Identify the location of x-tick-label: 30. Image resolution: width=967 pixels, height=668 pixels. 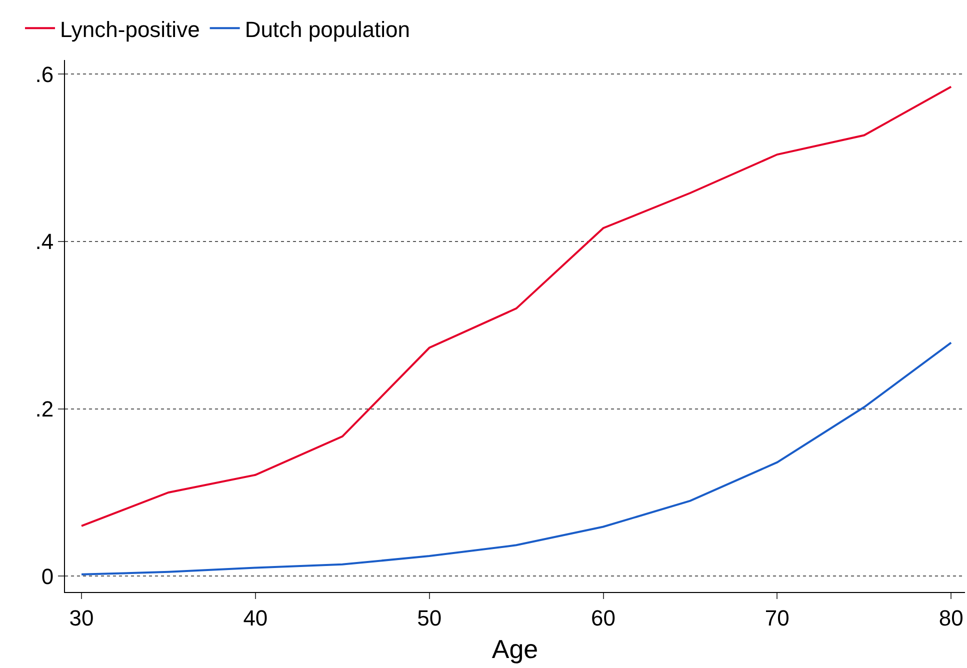
(81, 617).